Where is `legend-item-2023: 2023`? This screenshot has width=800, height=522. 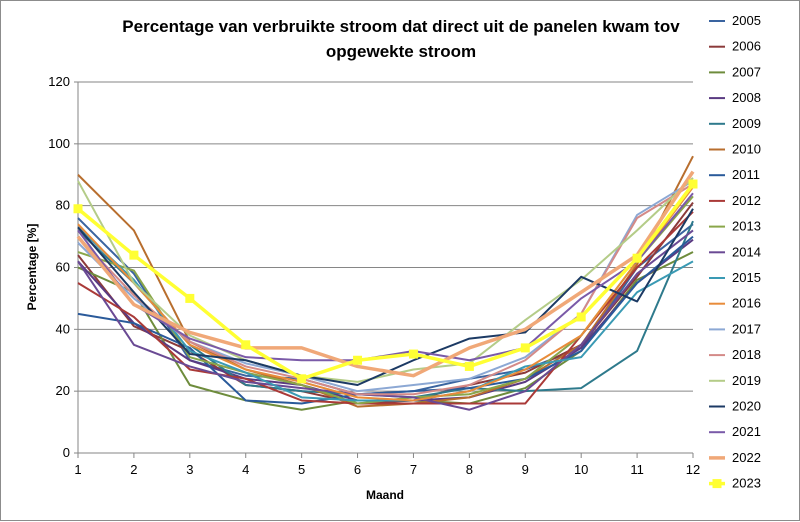
legend-item-2023: 2023 is located at coordinates (735, 483).